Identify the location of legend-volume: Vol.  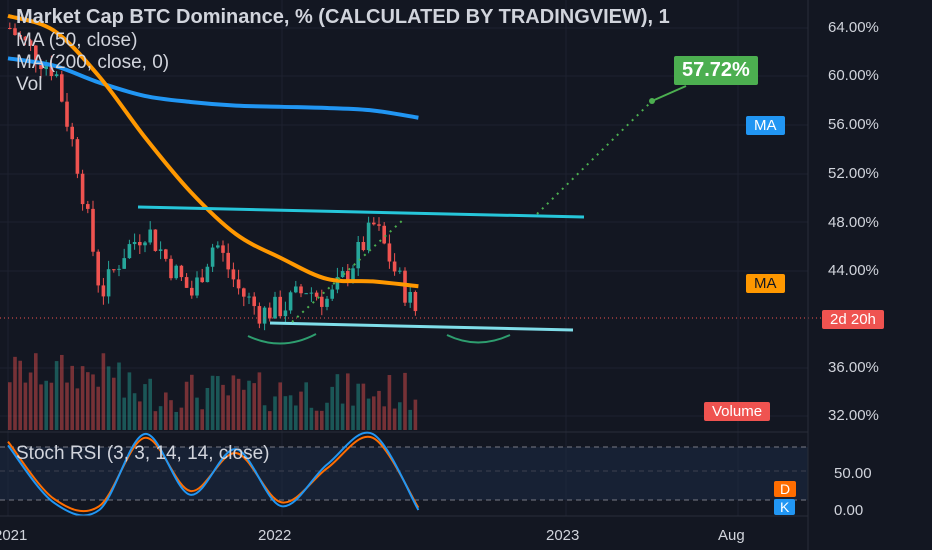
(29, 84).